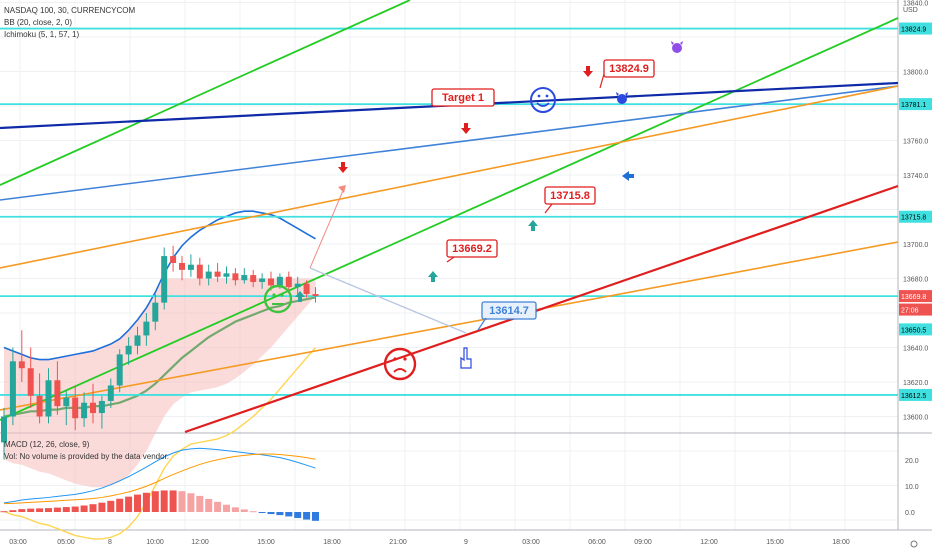  What do you see at coordinates (342, 189) in the screenshot?
I see `projection-arrowhead` at bounding box center [342, 189].